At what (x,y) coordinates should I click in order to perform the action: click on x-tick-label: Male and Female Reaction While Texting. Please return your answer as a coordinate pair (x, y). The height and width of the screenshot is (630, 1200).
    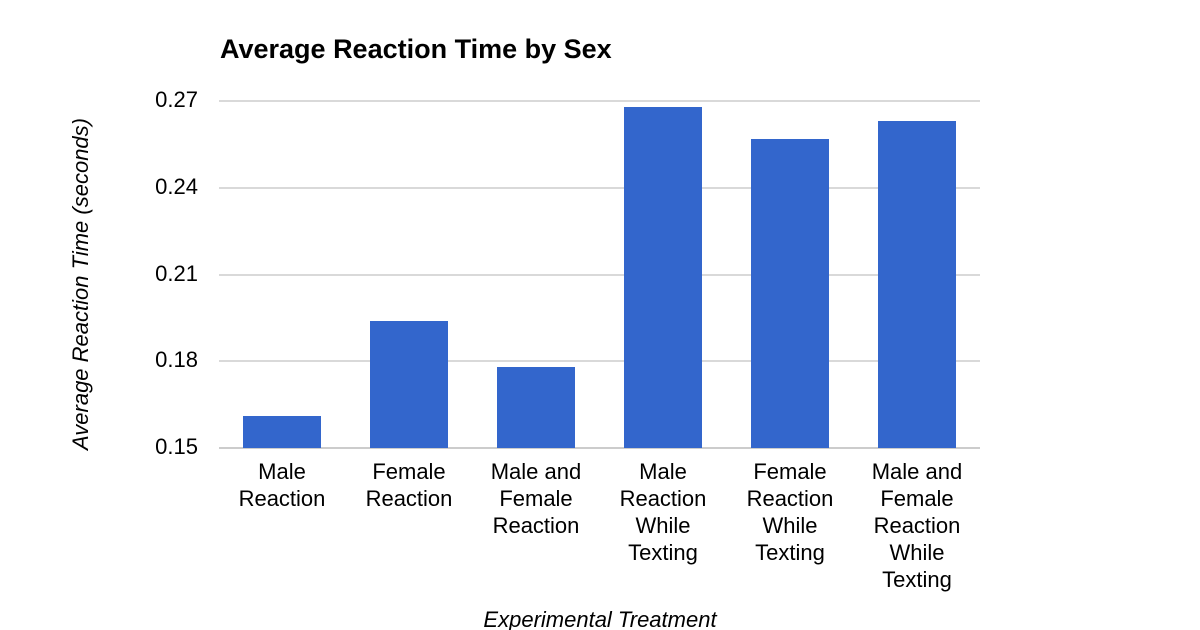
    Looking at the image, I should click on (917, 525).